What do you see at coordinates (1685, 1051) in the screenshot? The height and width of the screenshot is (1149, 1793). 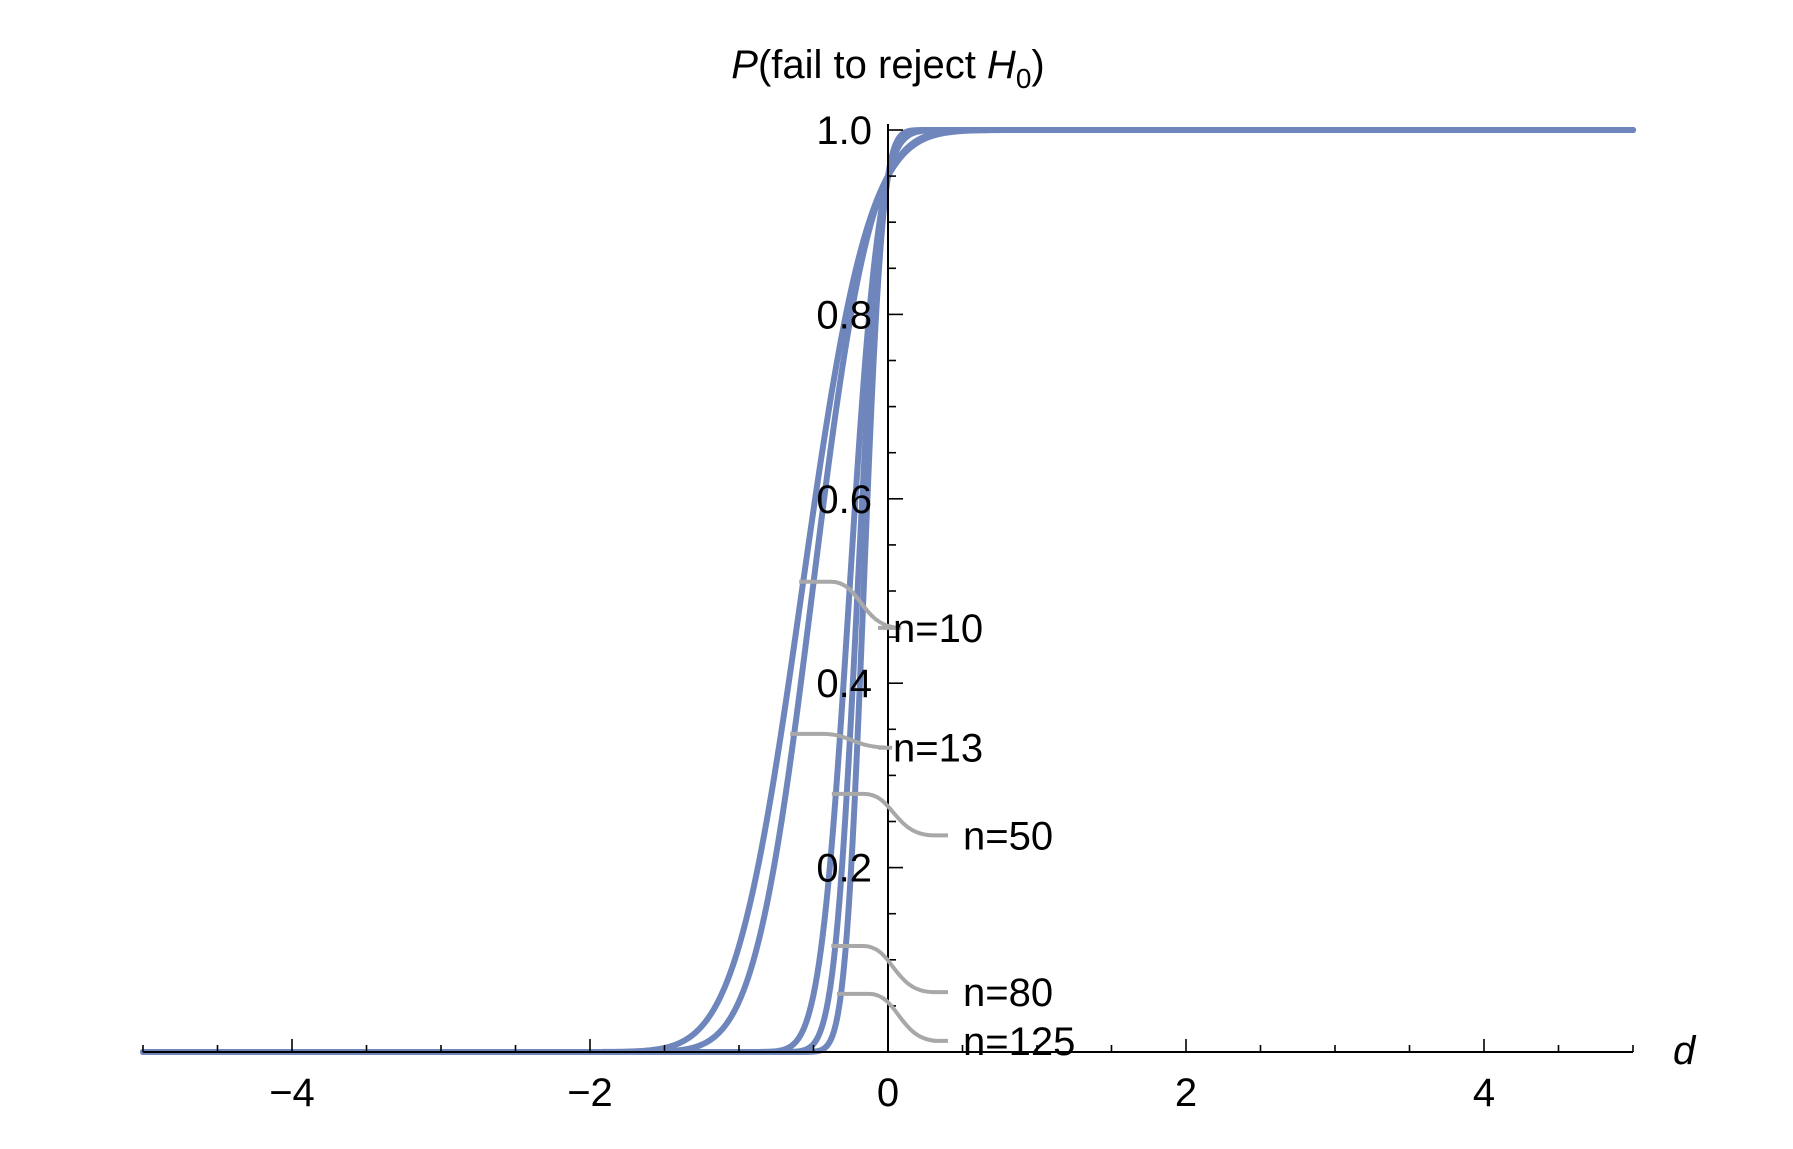 I see `x-axis-title: d` at bounding box center [1685, 1051].